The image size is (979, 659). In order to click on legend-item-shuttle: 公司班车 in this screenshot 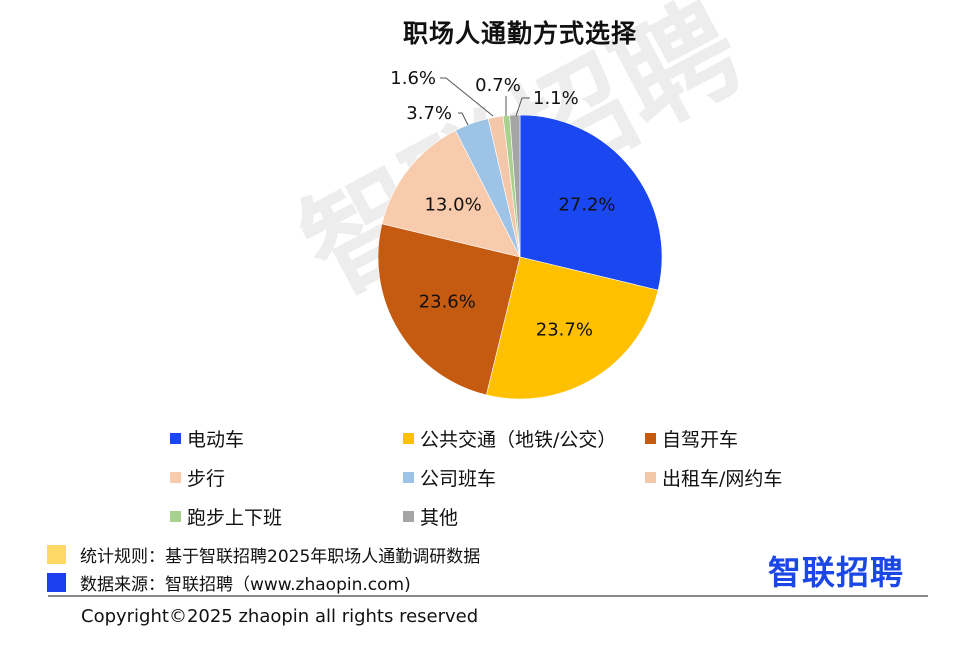, I will do `click(449, 477)`.